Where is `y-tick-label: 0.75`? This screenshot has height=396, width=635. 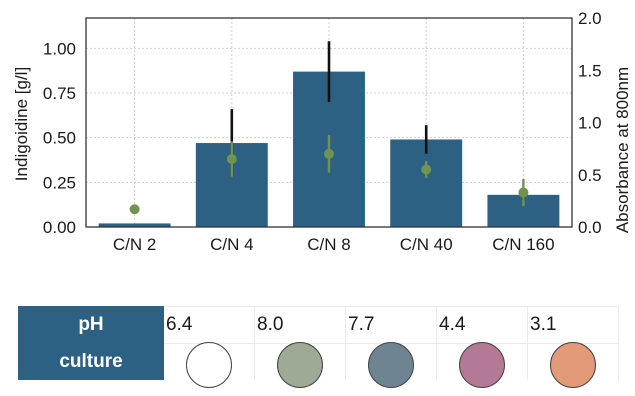
y-tick-label: 0.75 is located at coordinates (59, 93).